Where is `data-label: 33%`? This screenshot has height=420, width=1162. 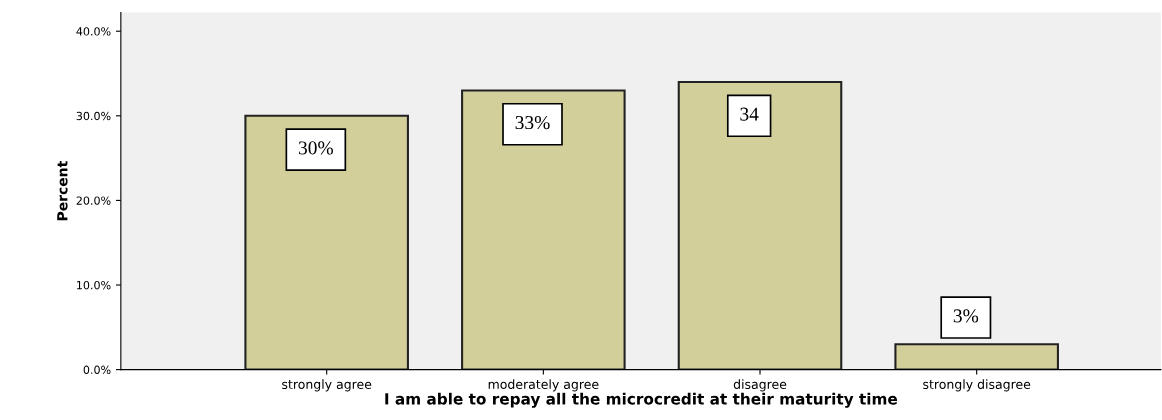
data-label: 33% is located at coordinates (532, 122).